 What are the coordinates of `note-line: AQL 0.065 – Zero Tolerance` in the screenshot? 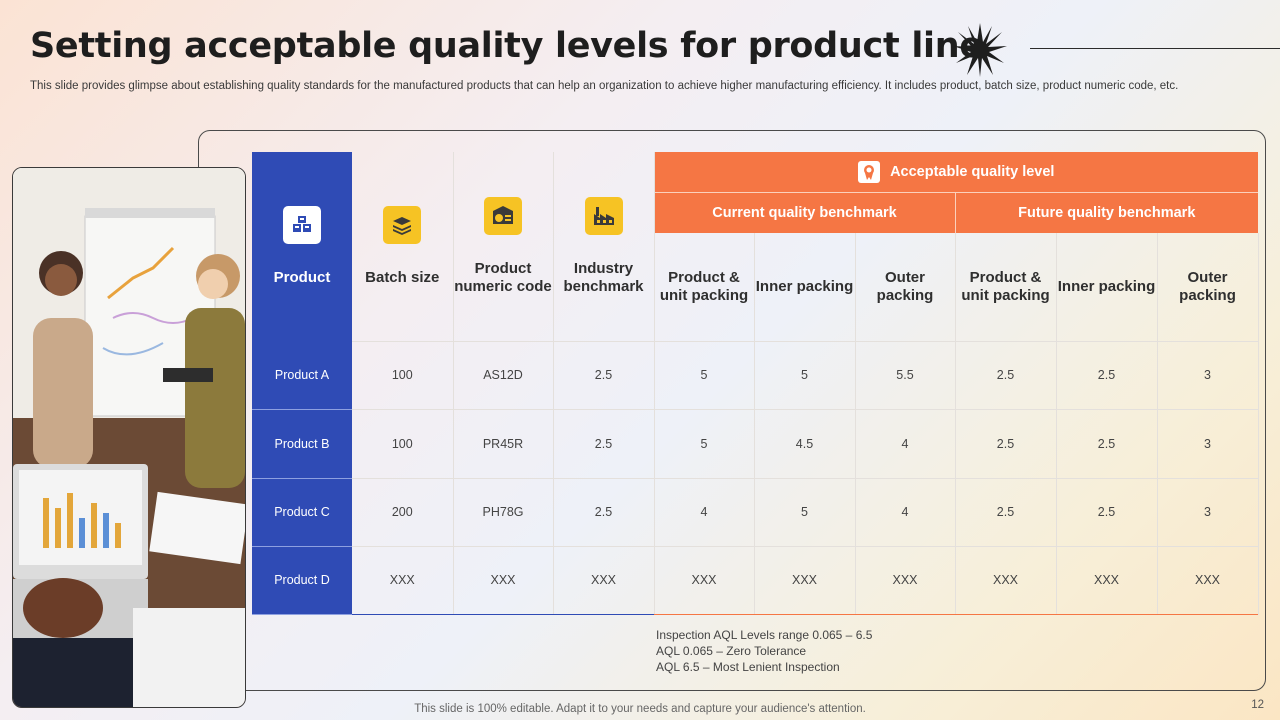 It's located at (731, 651).